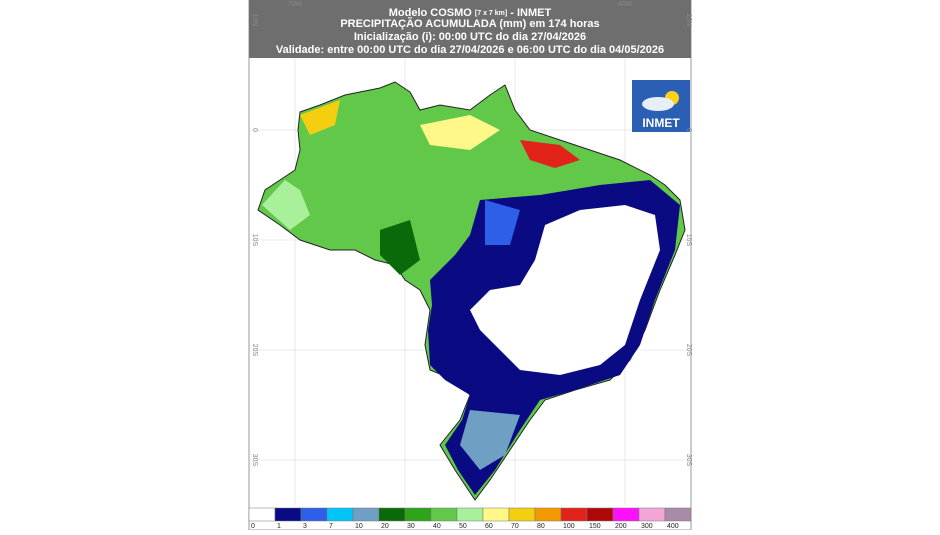  I want to click on header-line: PRECIPITAÇÃO ACUMULADA (mm) em 174 horas, so click(469, 23).